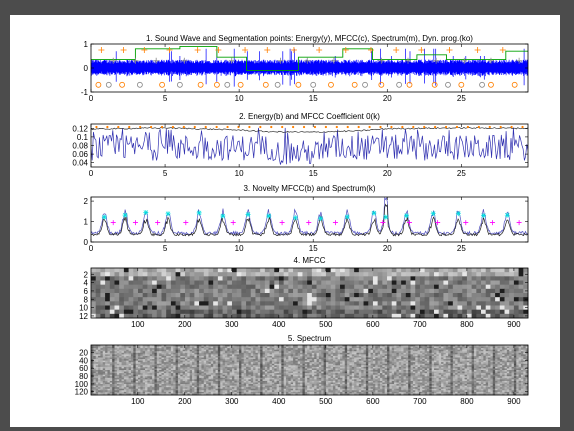  Describe the element at coordinates (135, 223) in the screenshot. I see `novelty-marker` at that location.